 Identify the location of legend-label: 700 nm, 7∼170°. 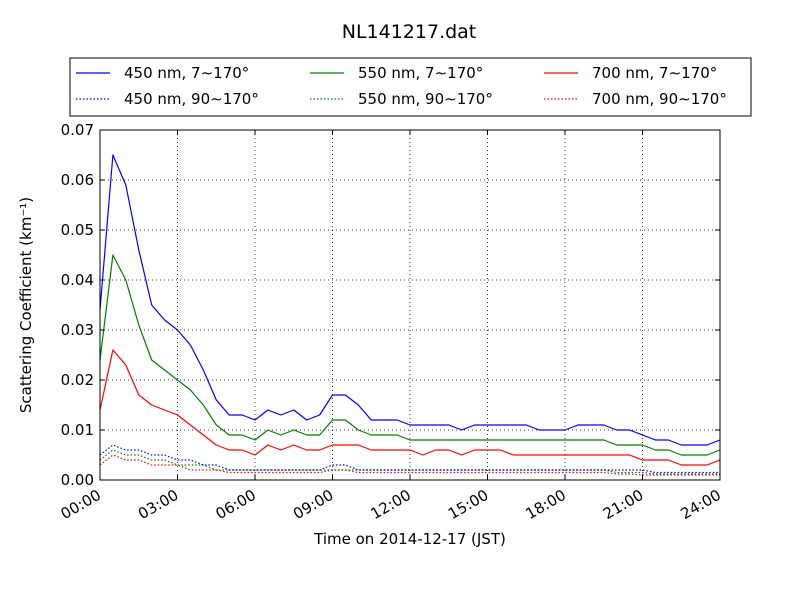
(654, 73).